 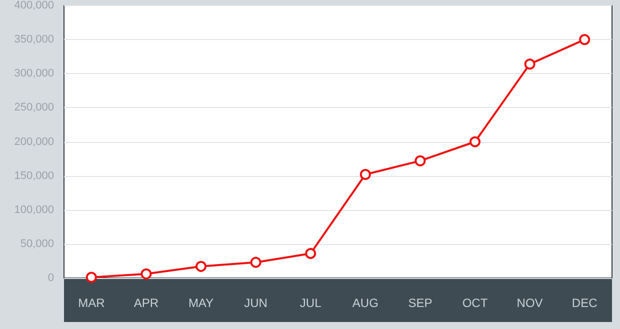 I want to click on y-tick-label: 0, so click(x=51, y=278).